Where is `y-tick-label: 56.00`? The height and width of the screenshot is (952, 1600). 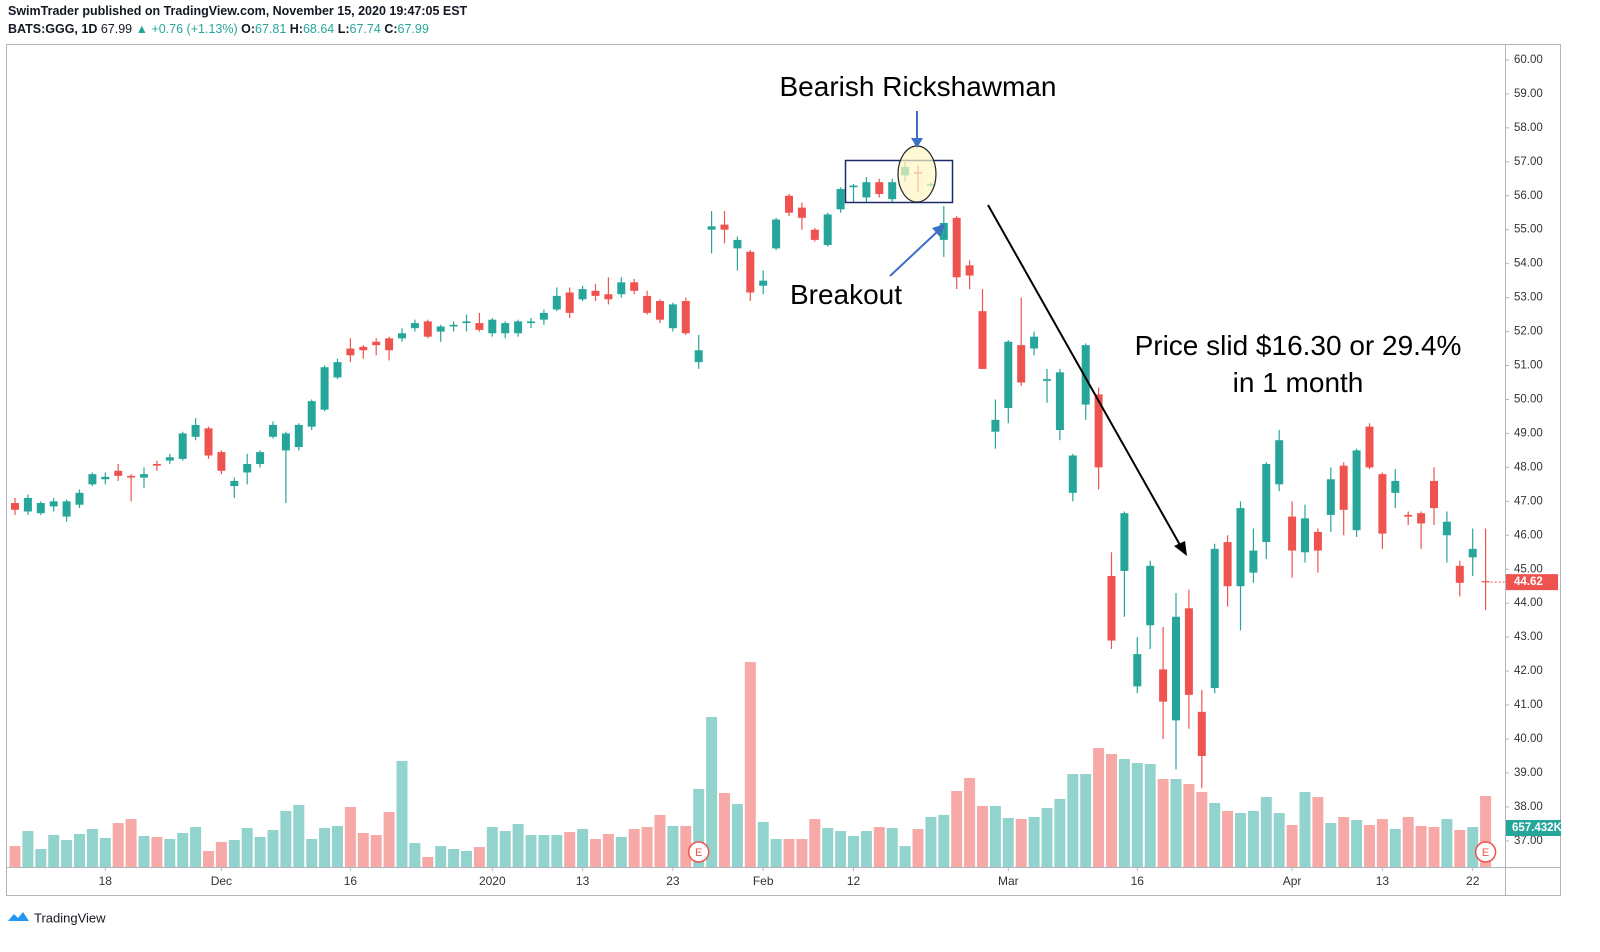 y-tick-label: 56.00 is located at coordinates (1528, 196).